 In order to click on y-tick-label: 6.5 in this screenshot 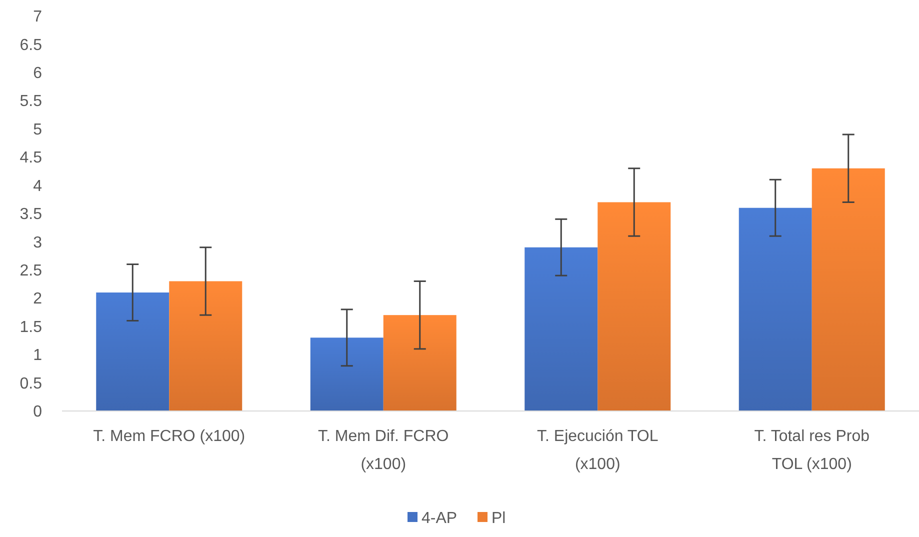, I will do `click(31, 45)`.